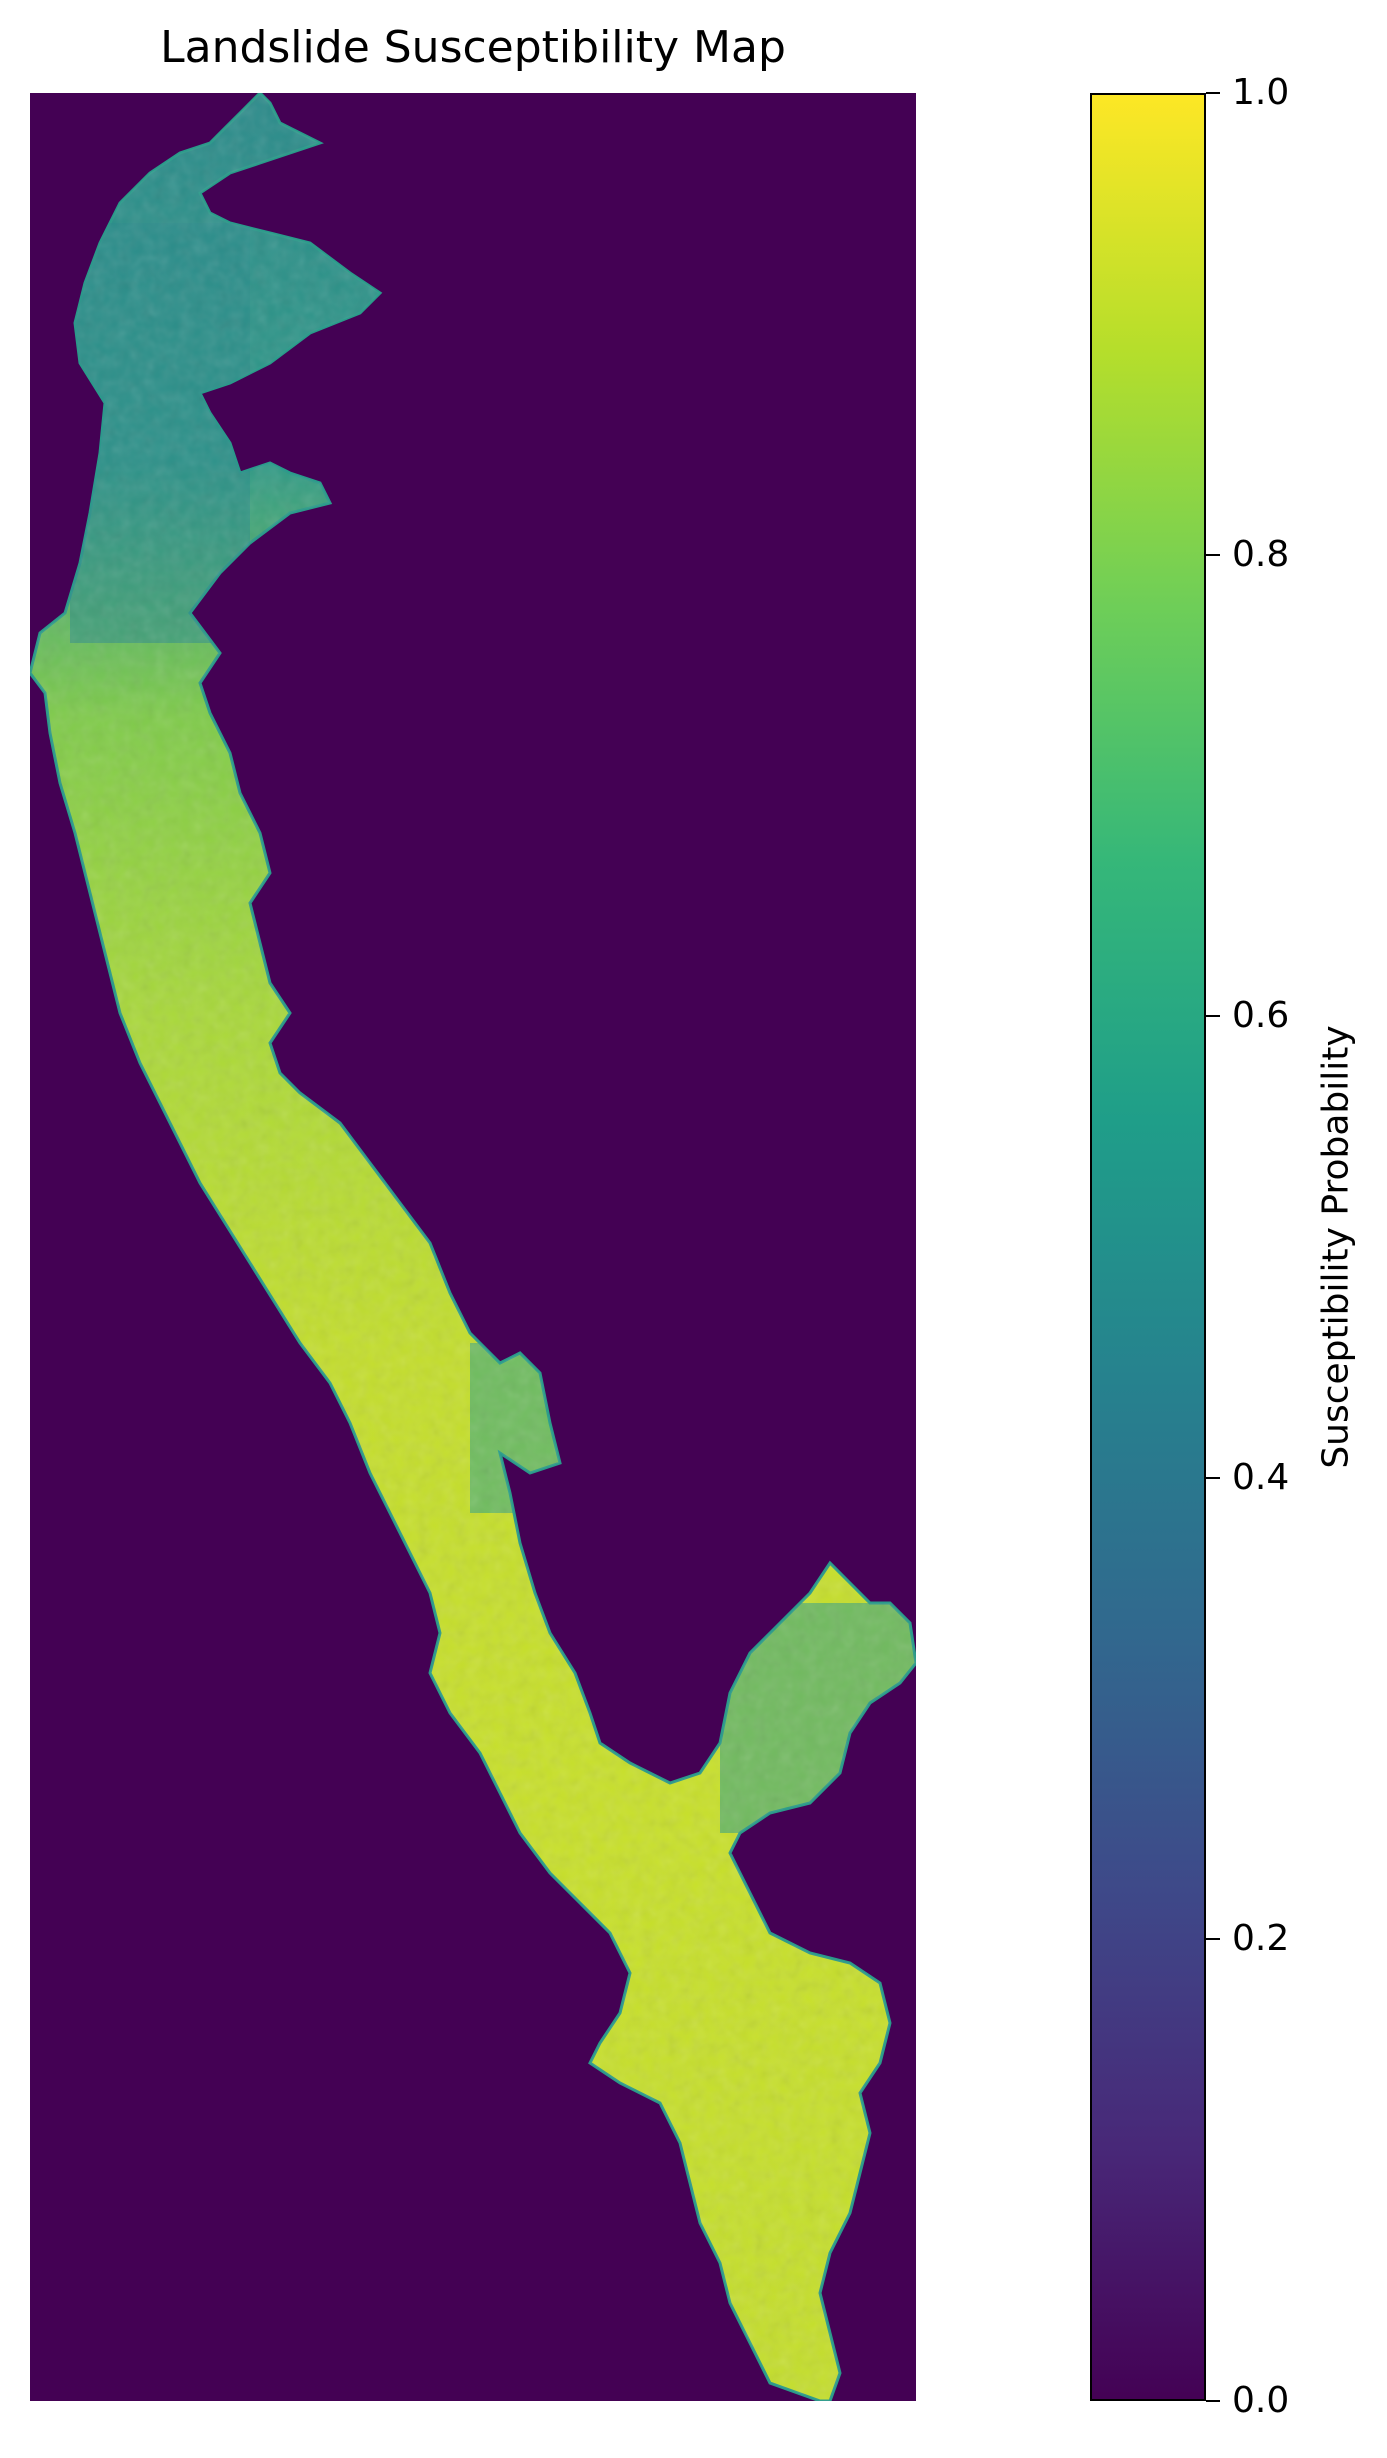  Describe the element at coordinates (1261, 1939) in the screenshot. I see `colorbar-tick-label: 0.2` at that location.